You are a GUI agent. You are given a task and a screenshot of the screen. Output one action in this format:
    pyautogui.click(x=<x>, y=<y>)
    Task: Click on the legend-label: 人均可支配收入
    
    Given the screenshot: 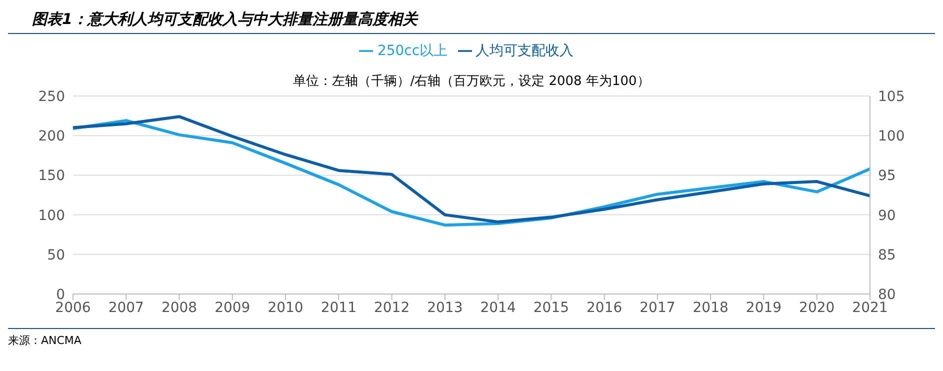 What is the action you would take?
    pyautogui.click(x=525, y=51)
    